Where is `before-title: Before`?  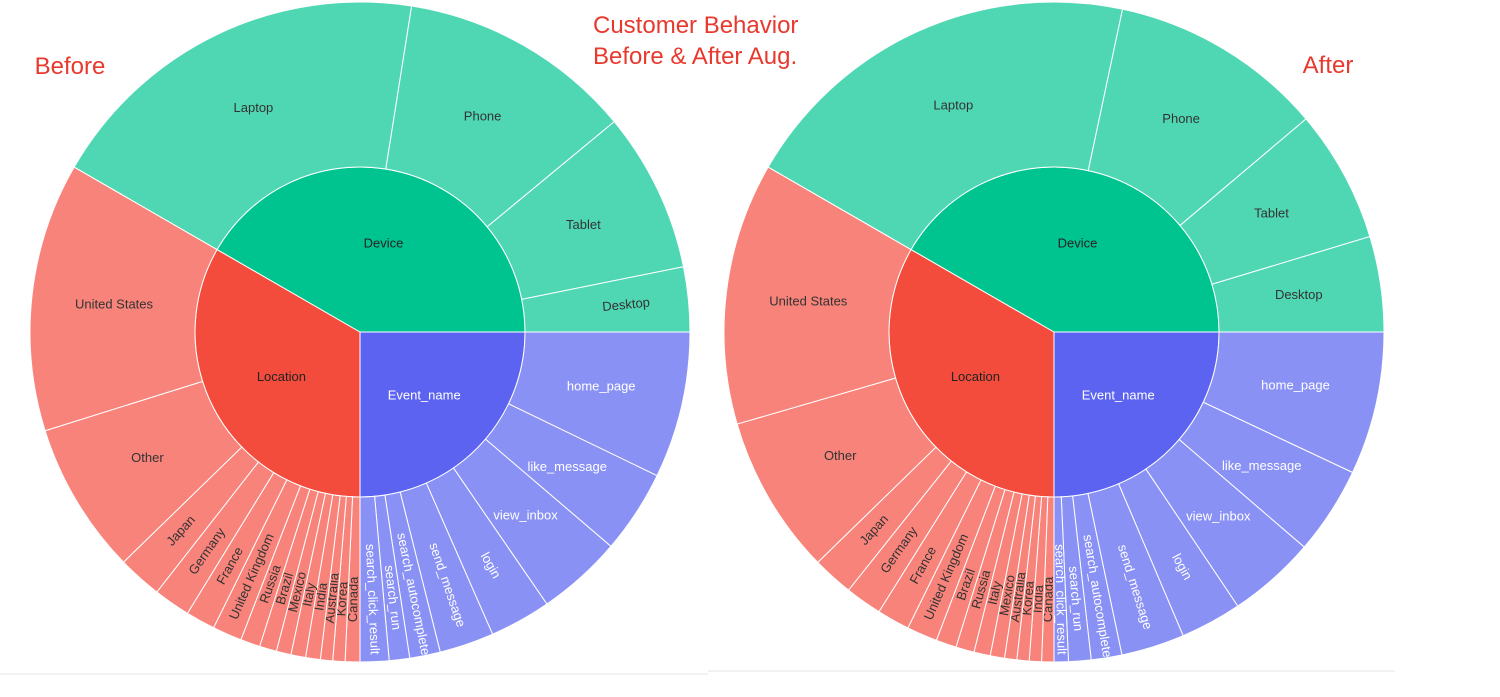
before-title: Before is located at coordinates (70, 66).